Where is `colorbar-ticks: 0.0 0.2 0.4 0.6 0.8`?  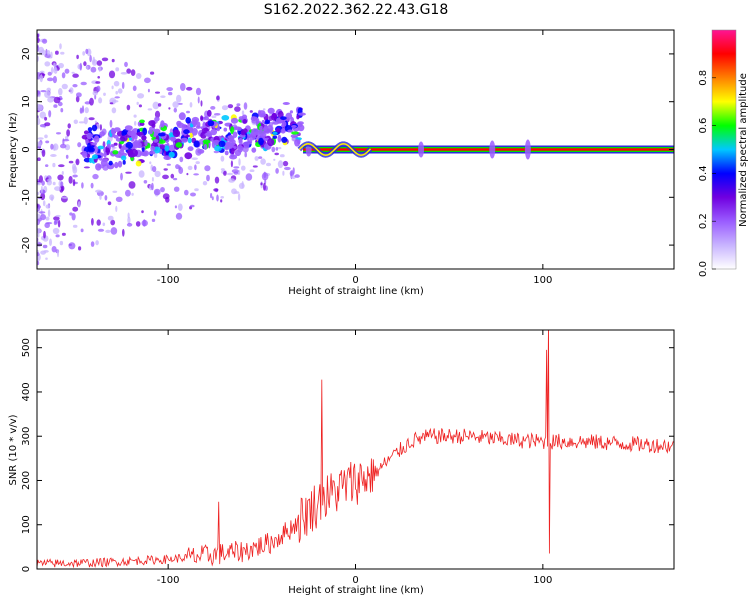
colorbar-ticks: 0.0 0.2 0.4 0.6 0.8 is located at coordinates (707, 173).